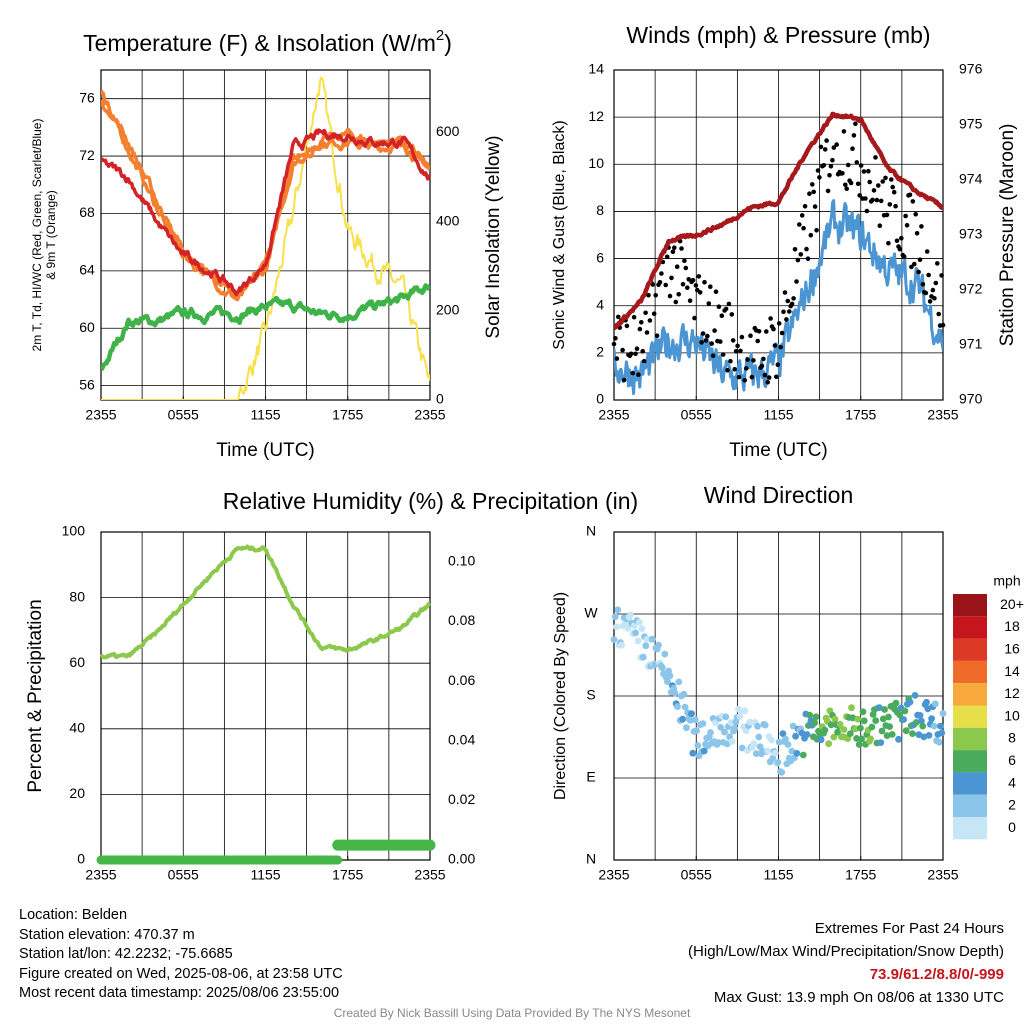 The height and width of the screenshot is (1024, 1024). I want to click on y2-tick-label: 0.10, so click(461, 561).